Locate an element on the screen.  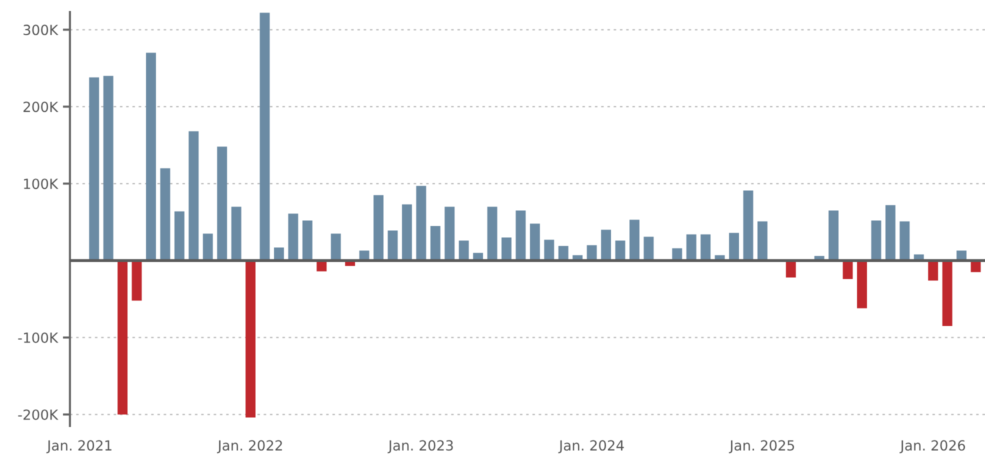
y-tick-label: -100K is located at coordinates (38, 337).